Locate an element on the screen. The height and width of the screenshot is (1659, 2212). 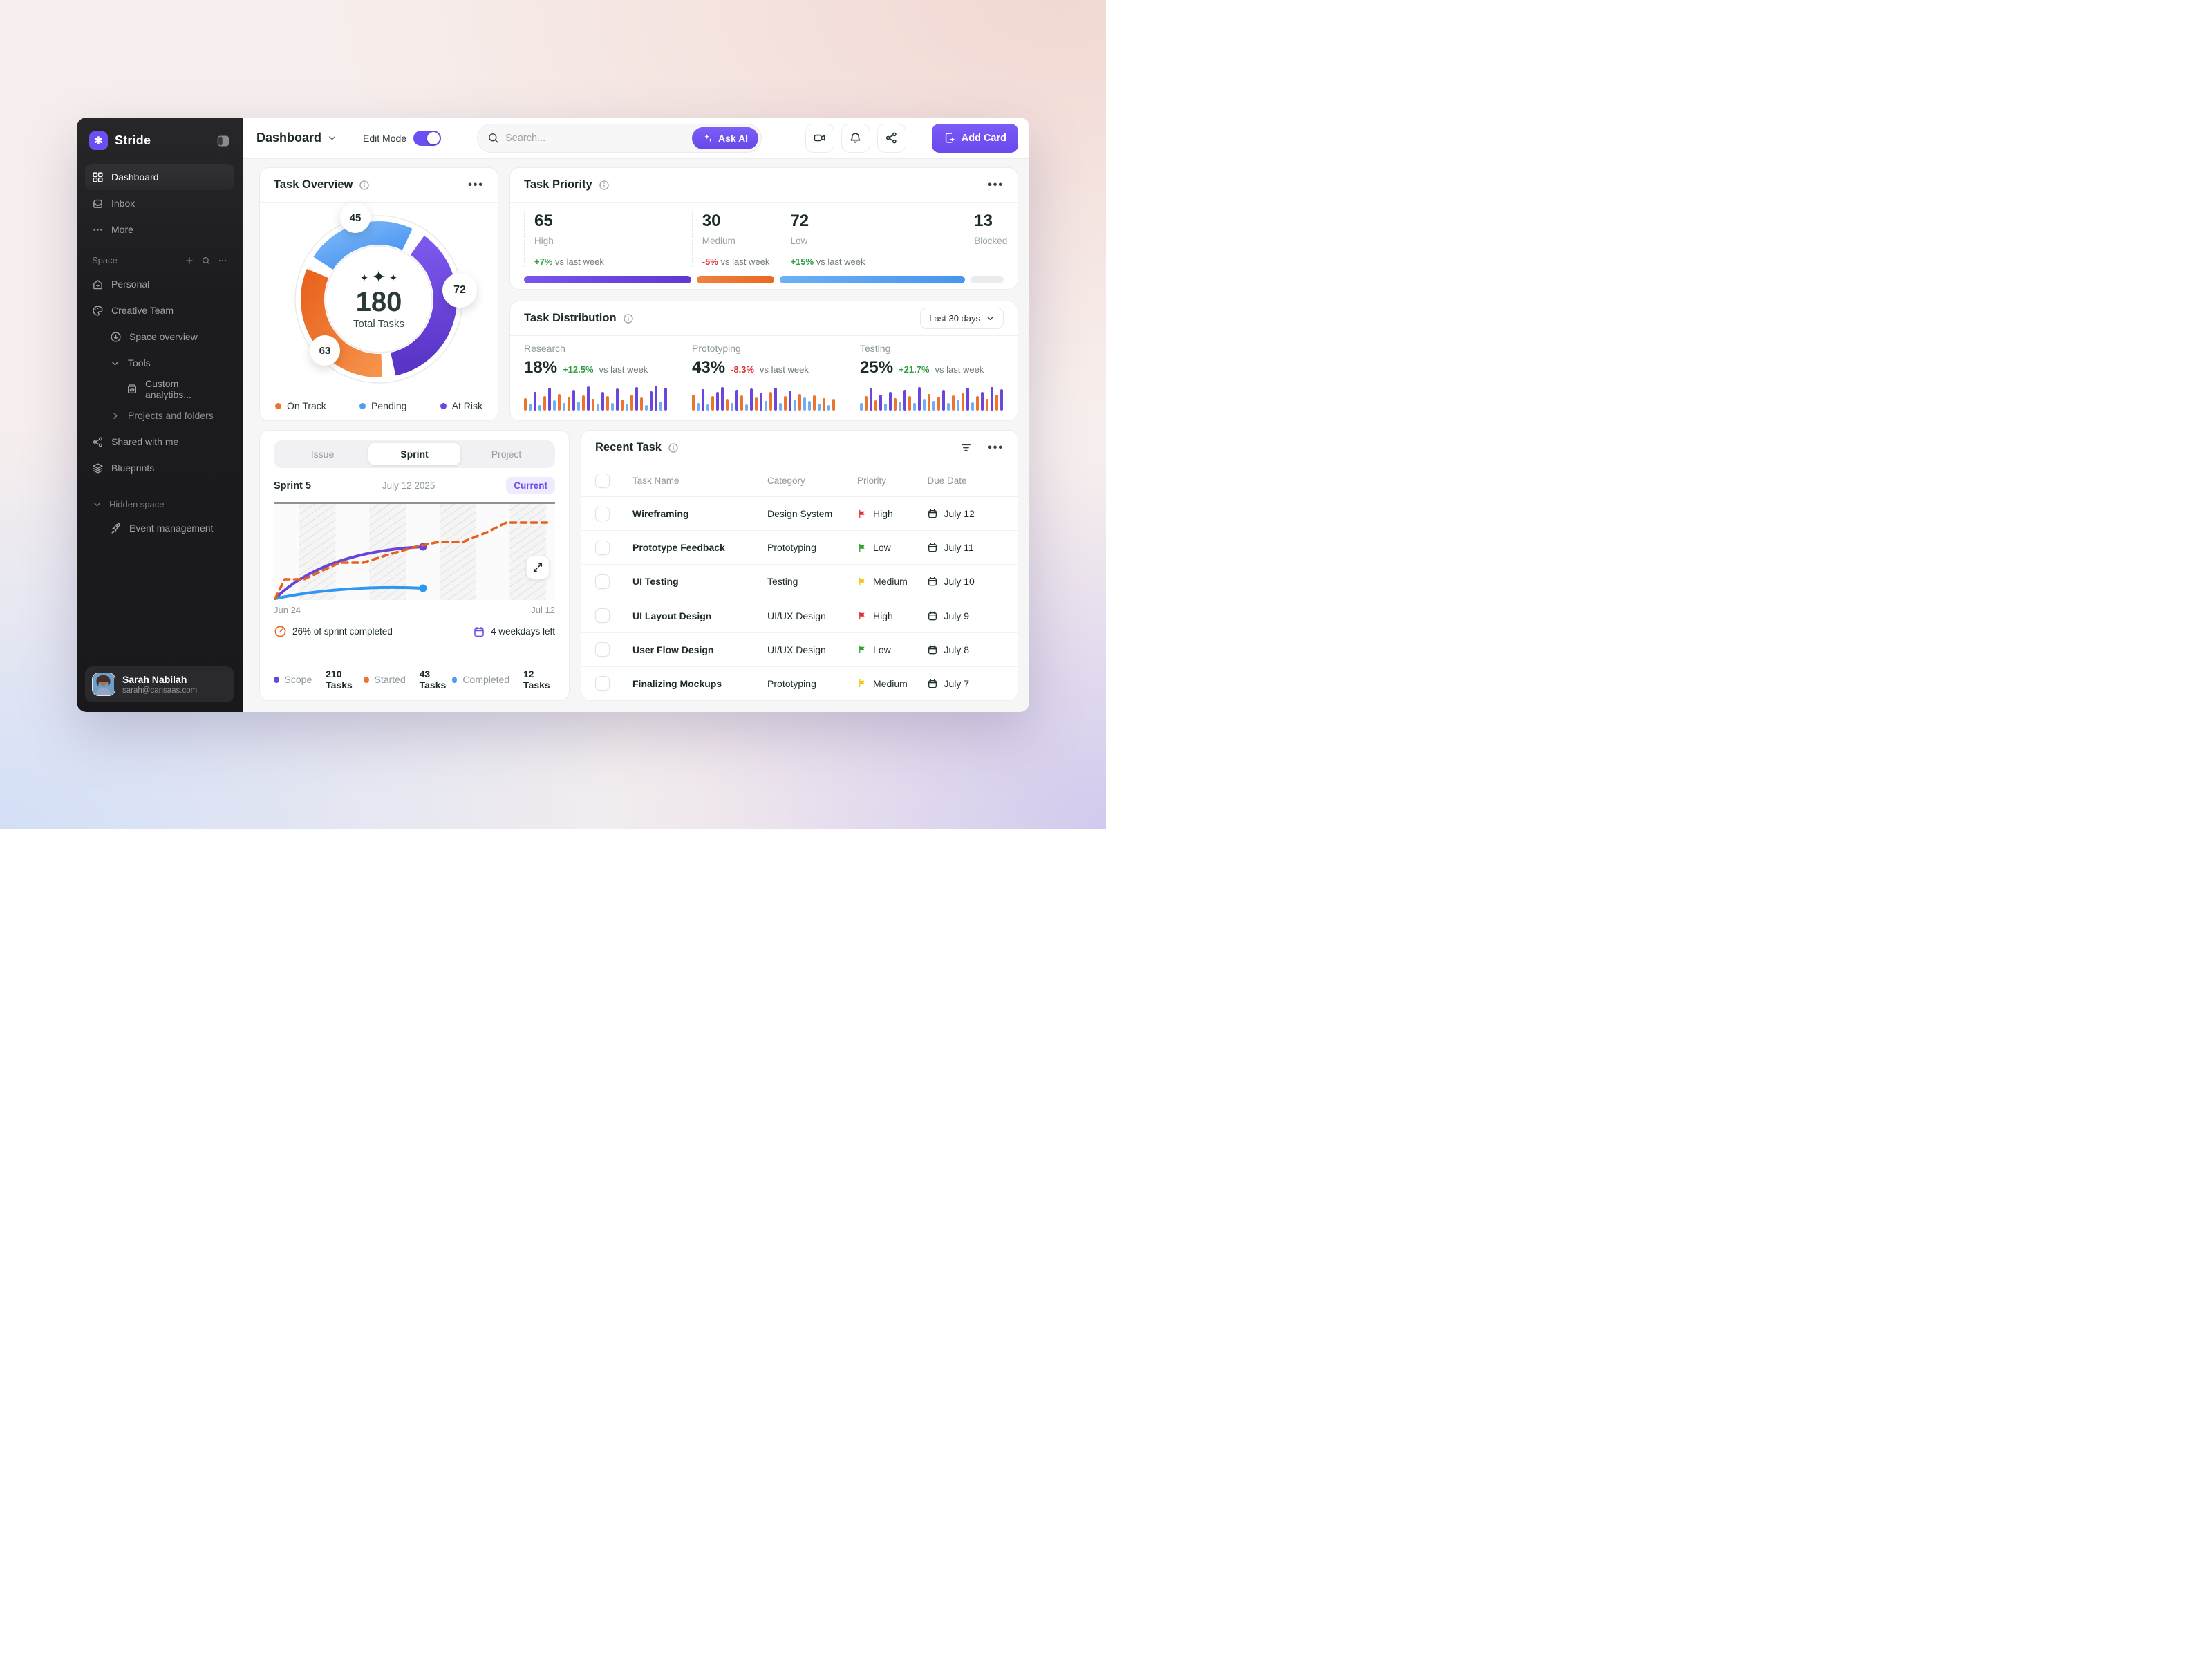
sidebar-item-event-management: Event management is located at coordinates (159, 528).